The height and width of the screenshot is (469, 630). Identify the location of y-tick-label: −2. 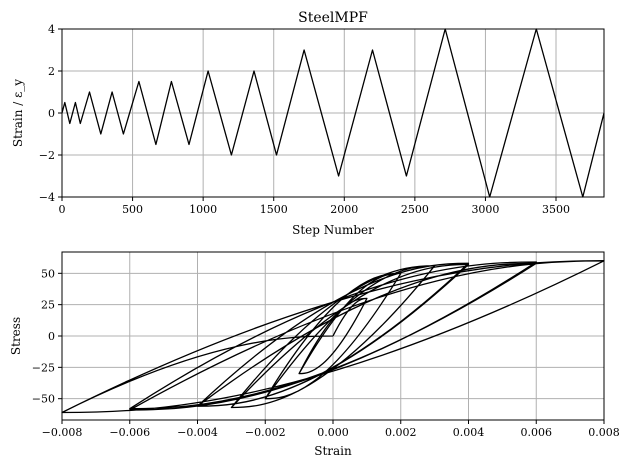
(47, 155).